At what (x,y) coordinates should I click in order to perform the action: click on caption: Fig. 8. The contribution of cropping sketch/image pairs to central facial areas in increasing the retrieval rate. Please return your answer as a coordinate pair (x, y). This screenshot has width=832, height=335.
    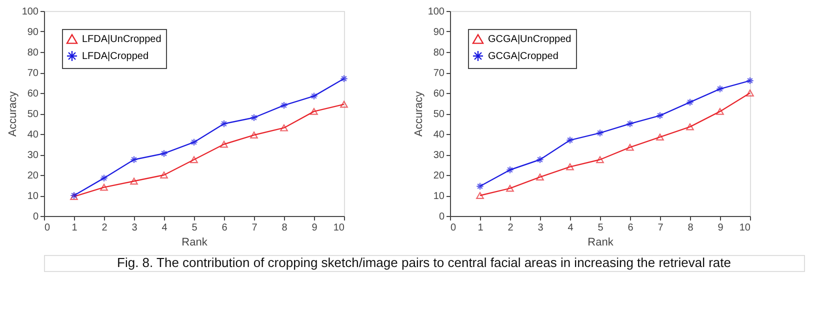
    Looking at the image, I should click on (424, 262).